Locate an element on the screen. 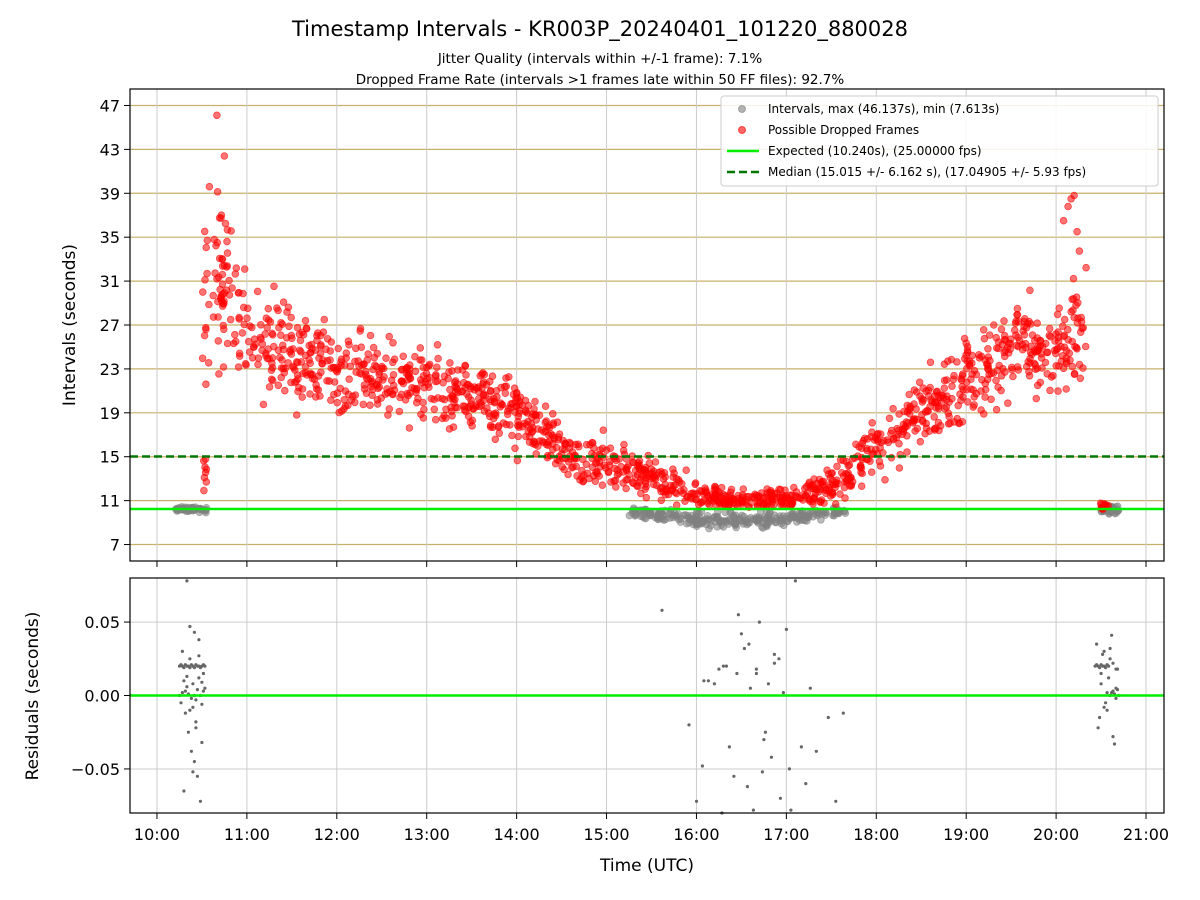  y-tick-label: 11 is located at coordinates (110, 501).